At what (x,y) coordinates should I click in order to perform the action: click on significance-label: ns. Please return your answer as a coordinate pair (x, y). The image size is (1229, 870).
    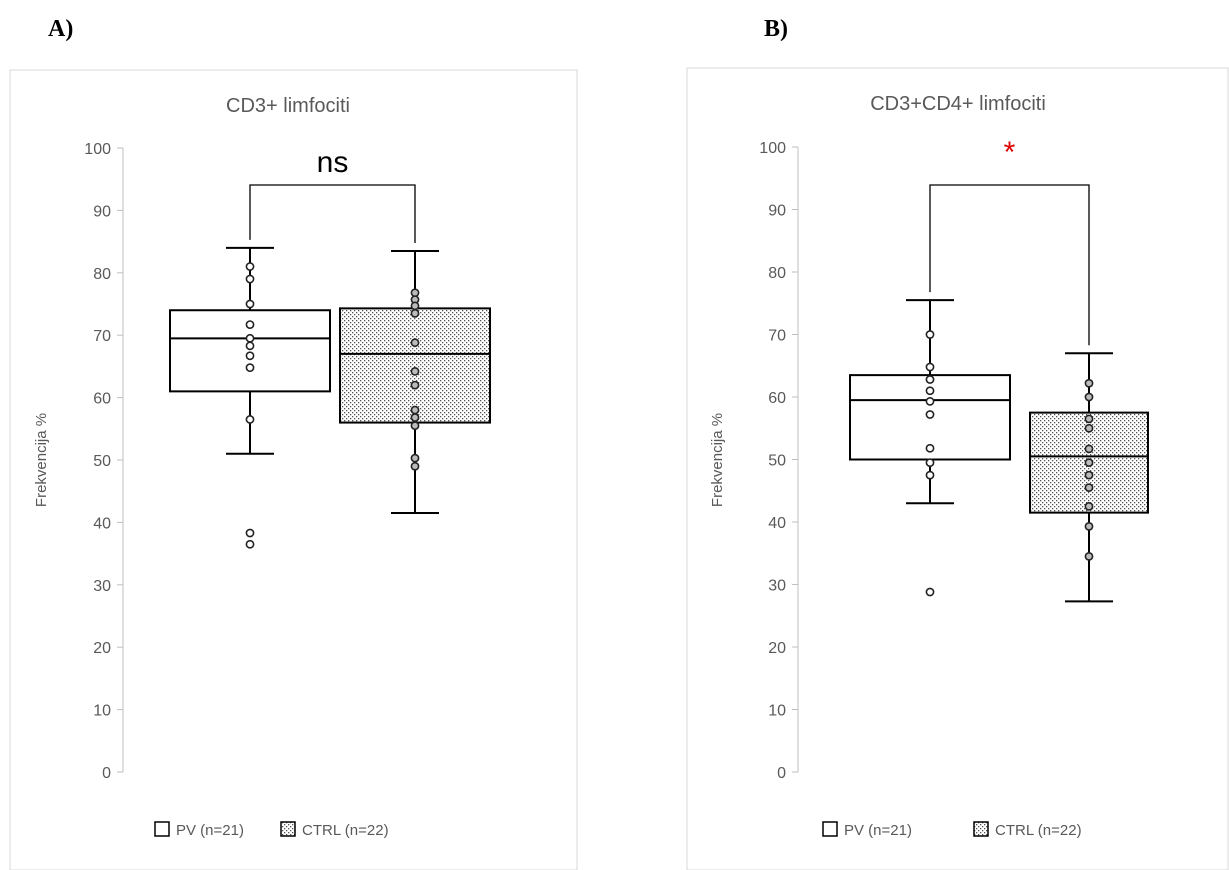
    Looking at the image, I should click on (333, 162).